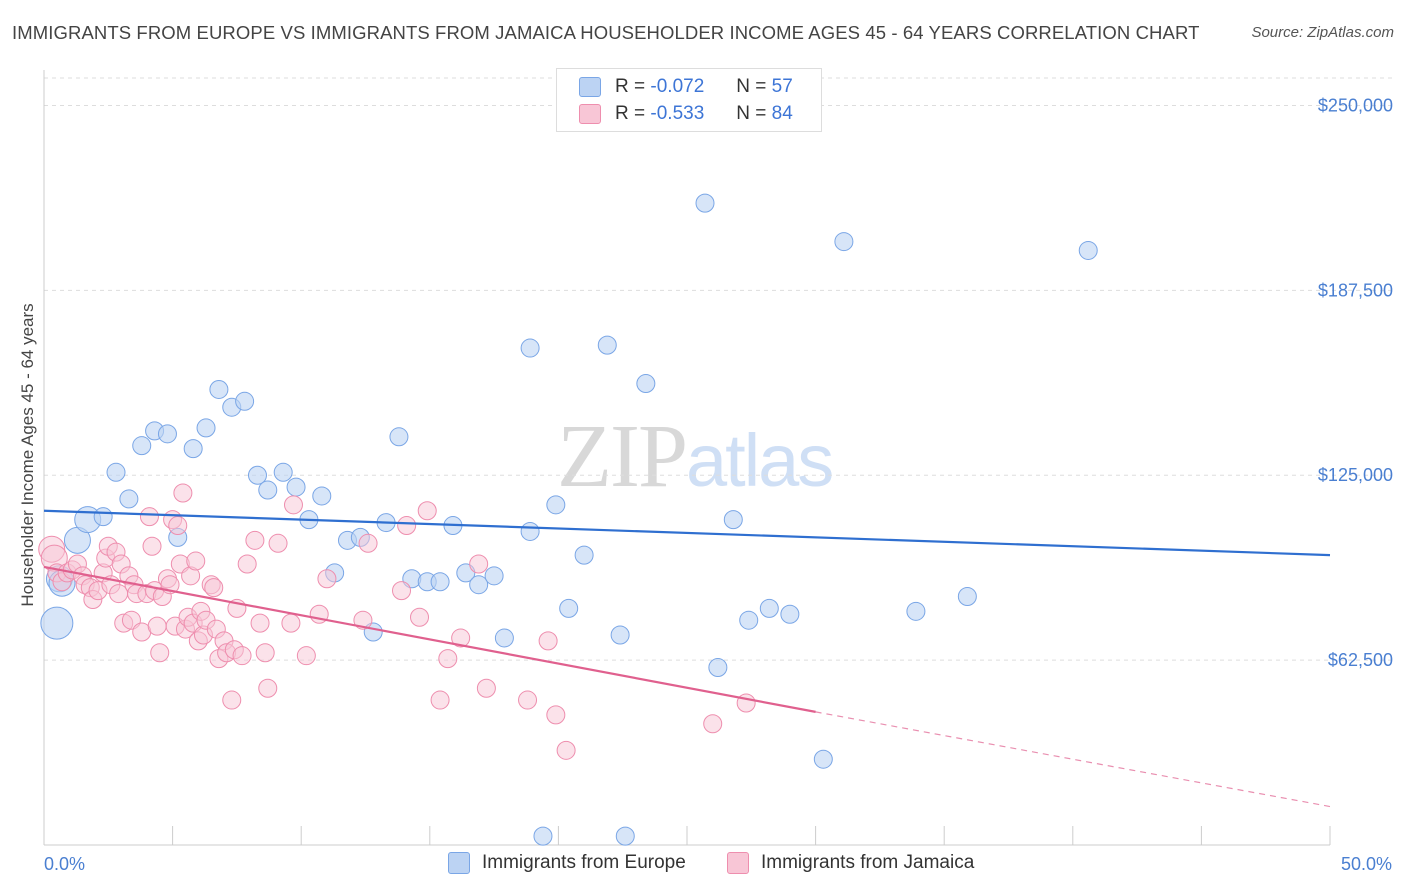  I want to click on jamaica-trend-line, so click(429, 639).